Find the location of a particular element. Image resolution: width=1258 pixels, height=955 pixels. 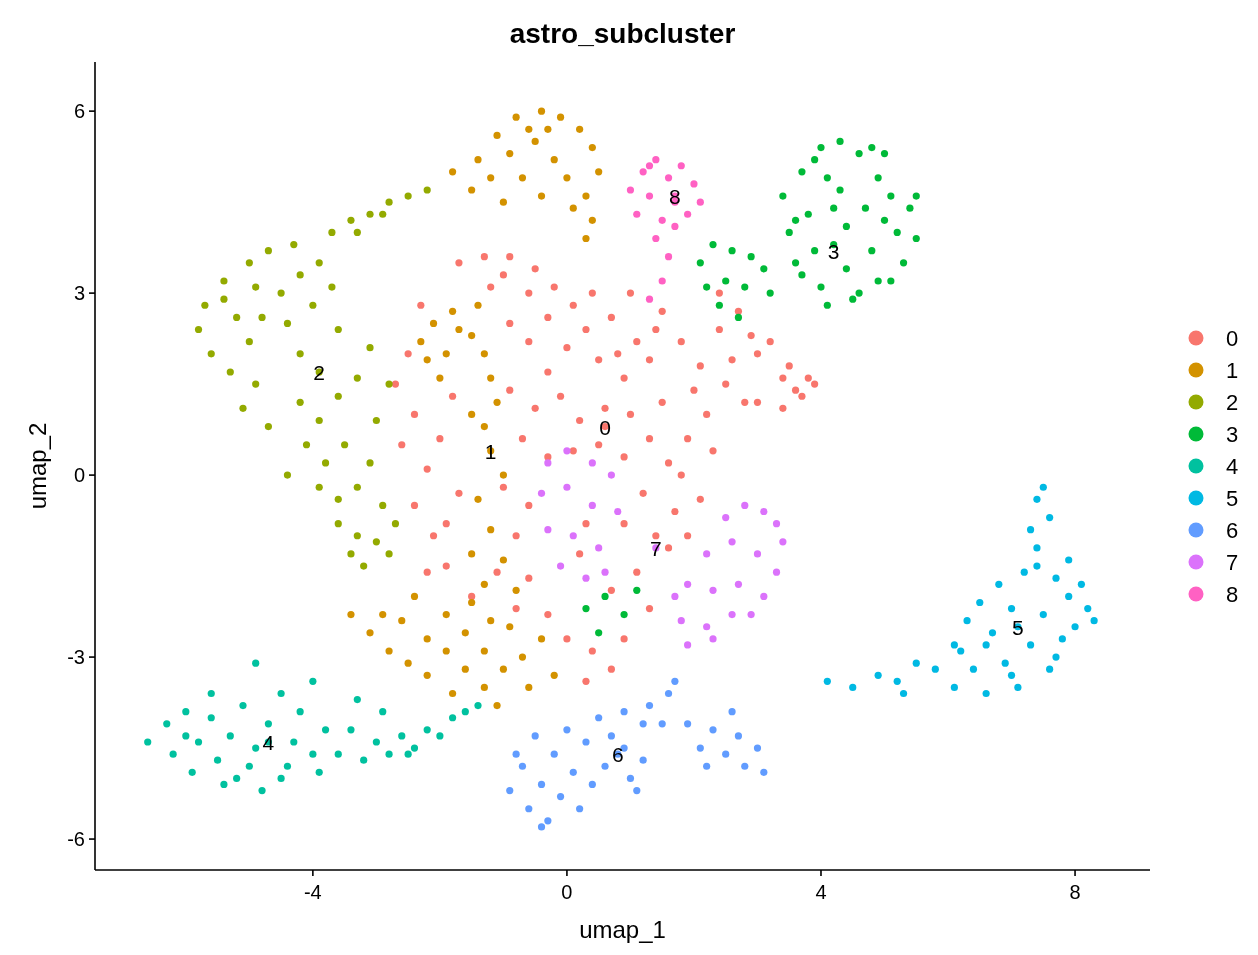

y-tick-label: -6 is located at coordinates (76, 839).